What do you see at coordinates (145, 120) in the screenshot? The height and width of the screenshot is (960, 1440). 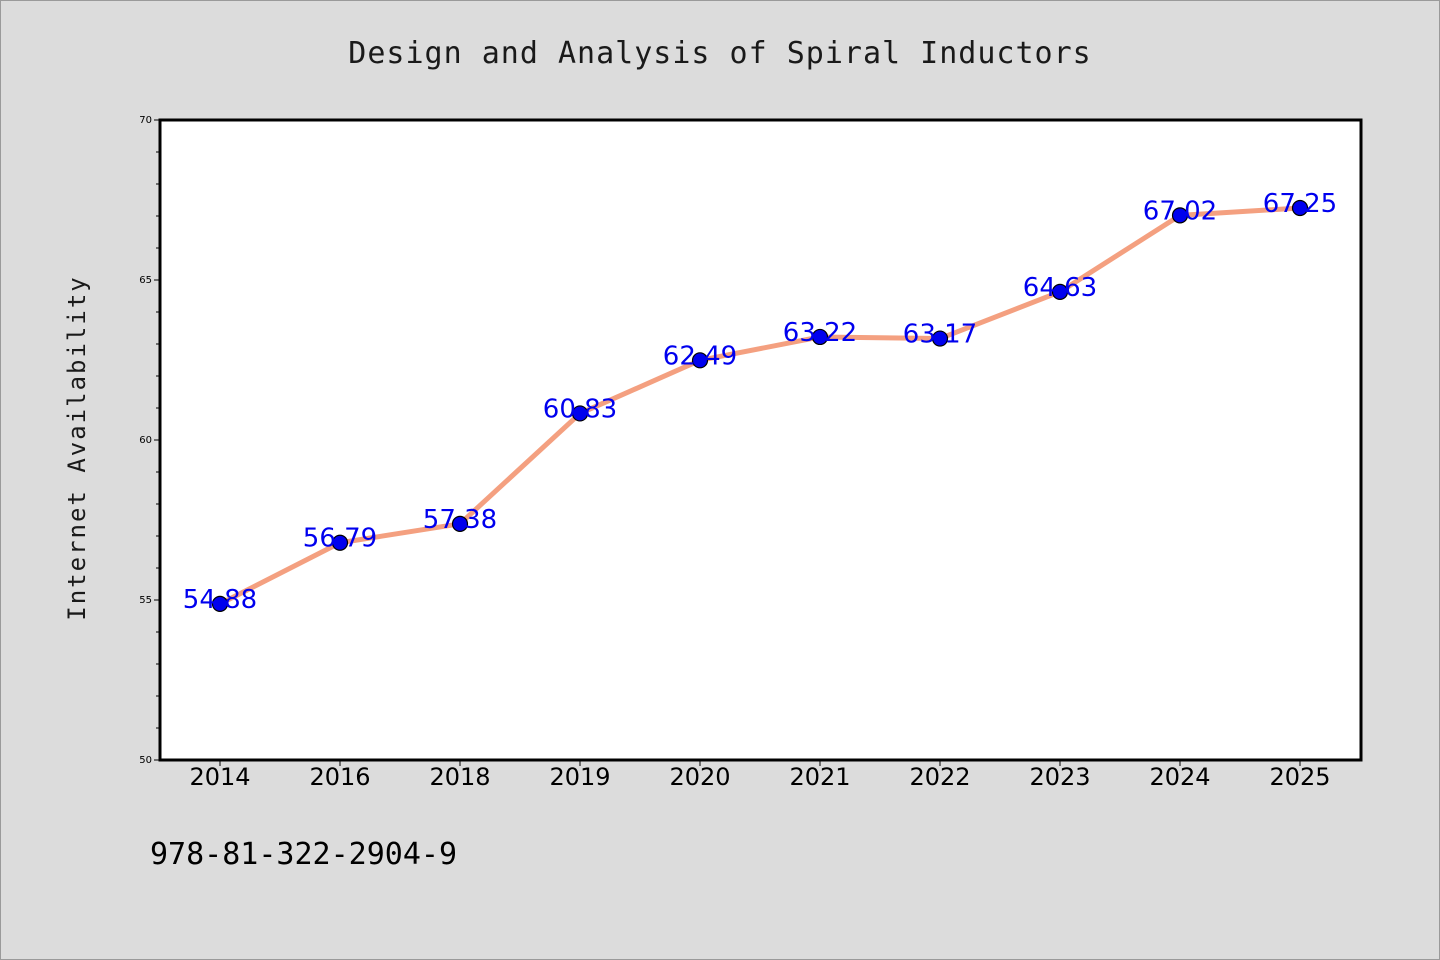 I see `y-tick-label: 70` at bounding box center [145, 120].